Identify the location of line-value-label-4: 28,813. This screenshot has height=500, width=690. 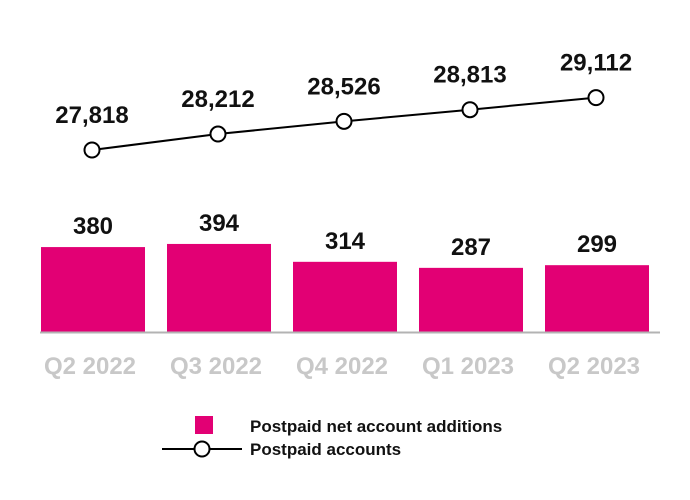
(469, 75).